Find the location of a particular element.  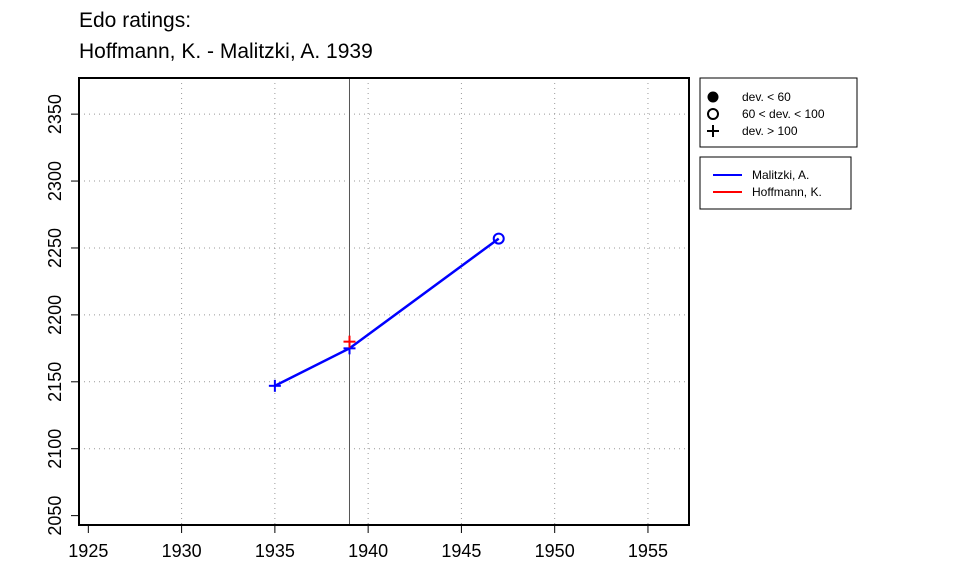

x-tick-label: 1925 is located at coordinates (88, 551).